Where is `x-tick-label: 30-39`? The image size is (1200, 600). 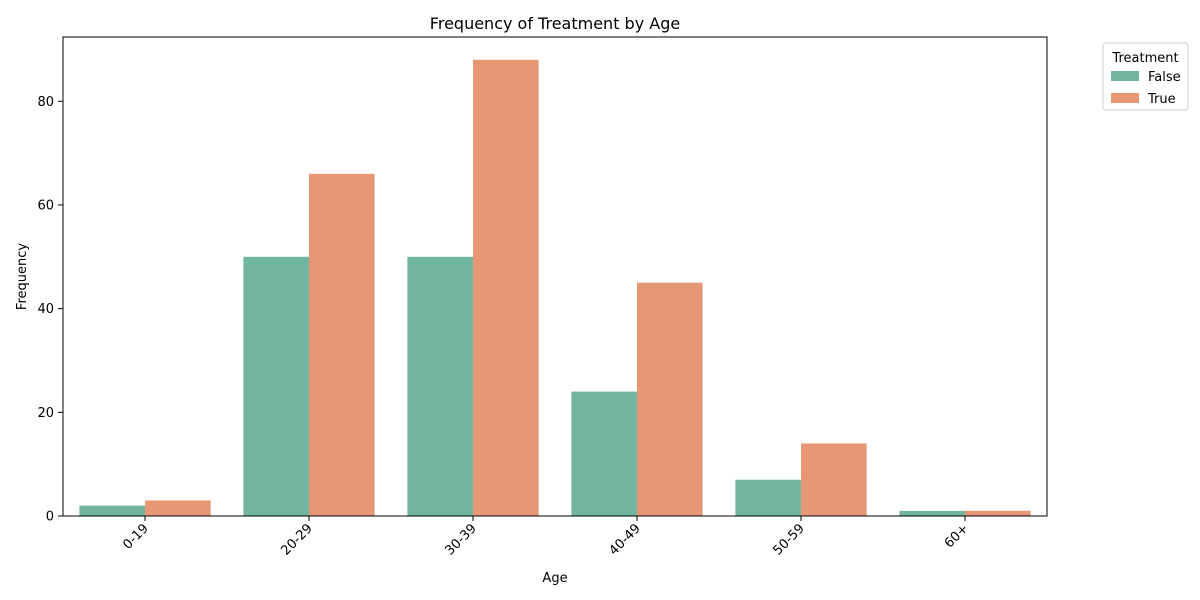 x-tick-label: 30-39 is located at coordinates (461, 539).